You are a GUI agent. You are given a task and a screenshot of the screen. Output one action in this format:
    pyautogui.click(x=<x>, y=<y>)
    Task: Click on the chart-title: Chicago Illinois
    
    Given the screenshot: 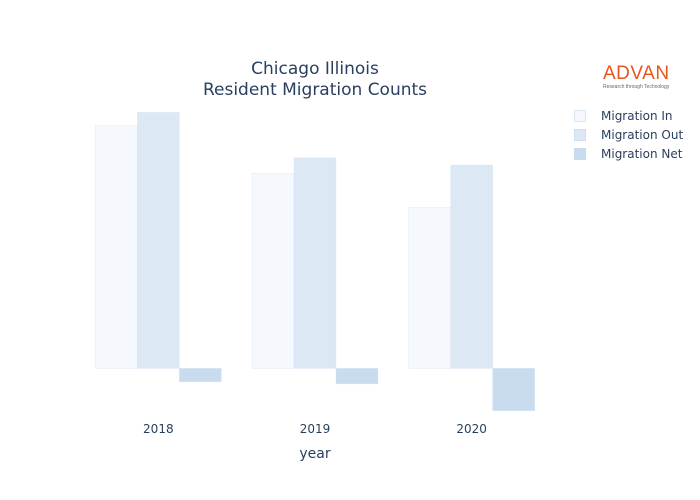 What is the action you would take?
    pyautogui.click(x=315, y=69)
    